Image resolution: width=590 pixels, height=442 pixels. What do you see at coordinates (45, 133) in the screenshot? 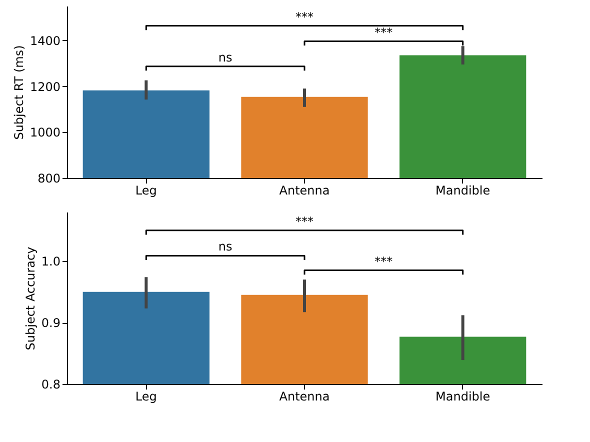
I see `y-tick-label: 1000` at bounding box center [45, 133].